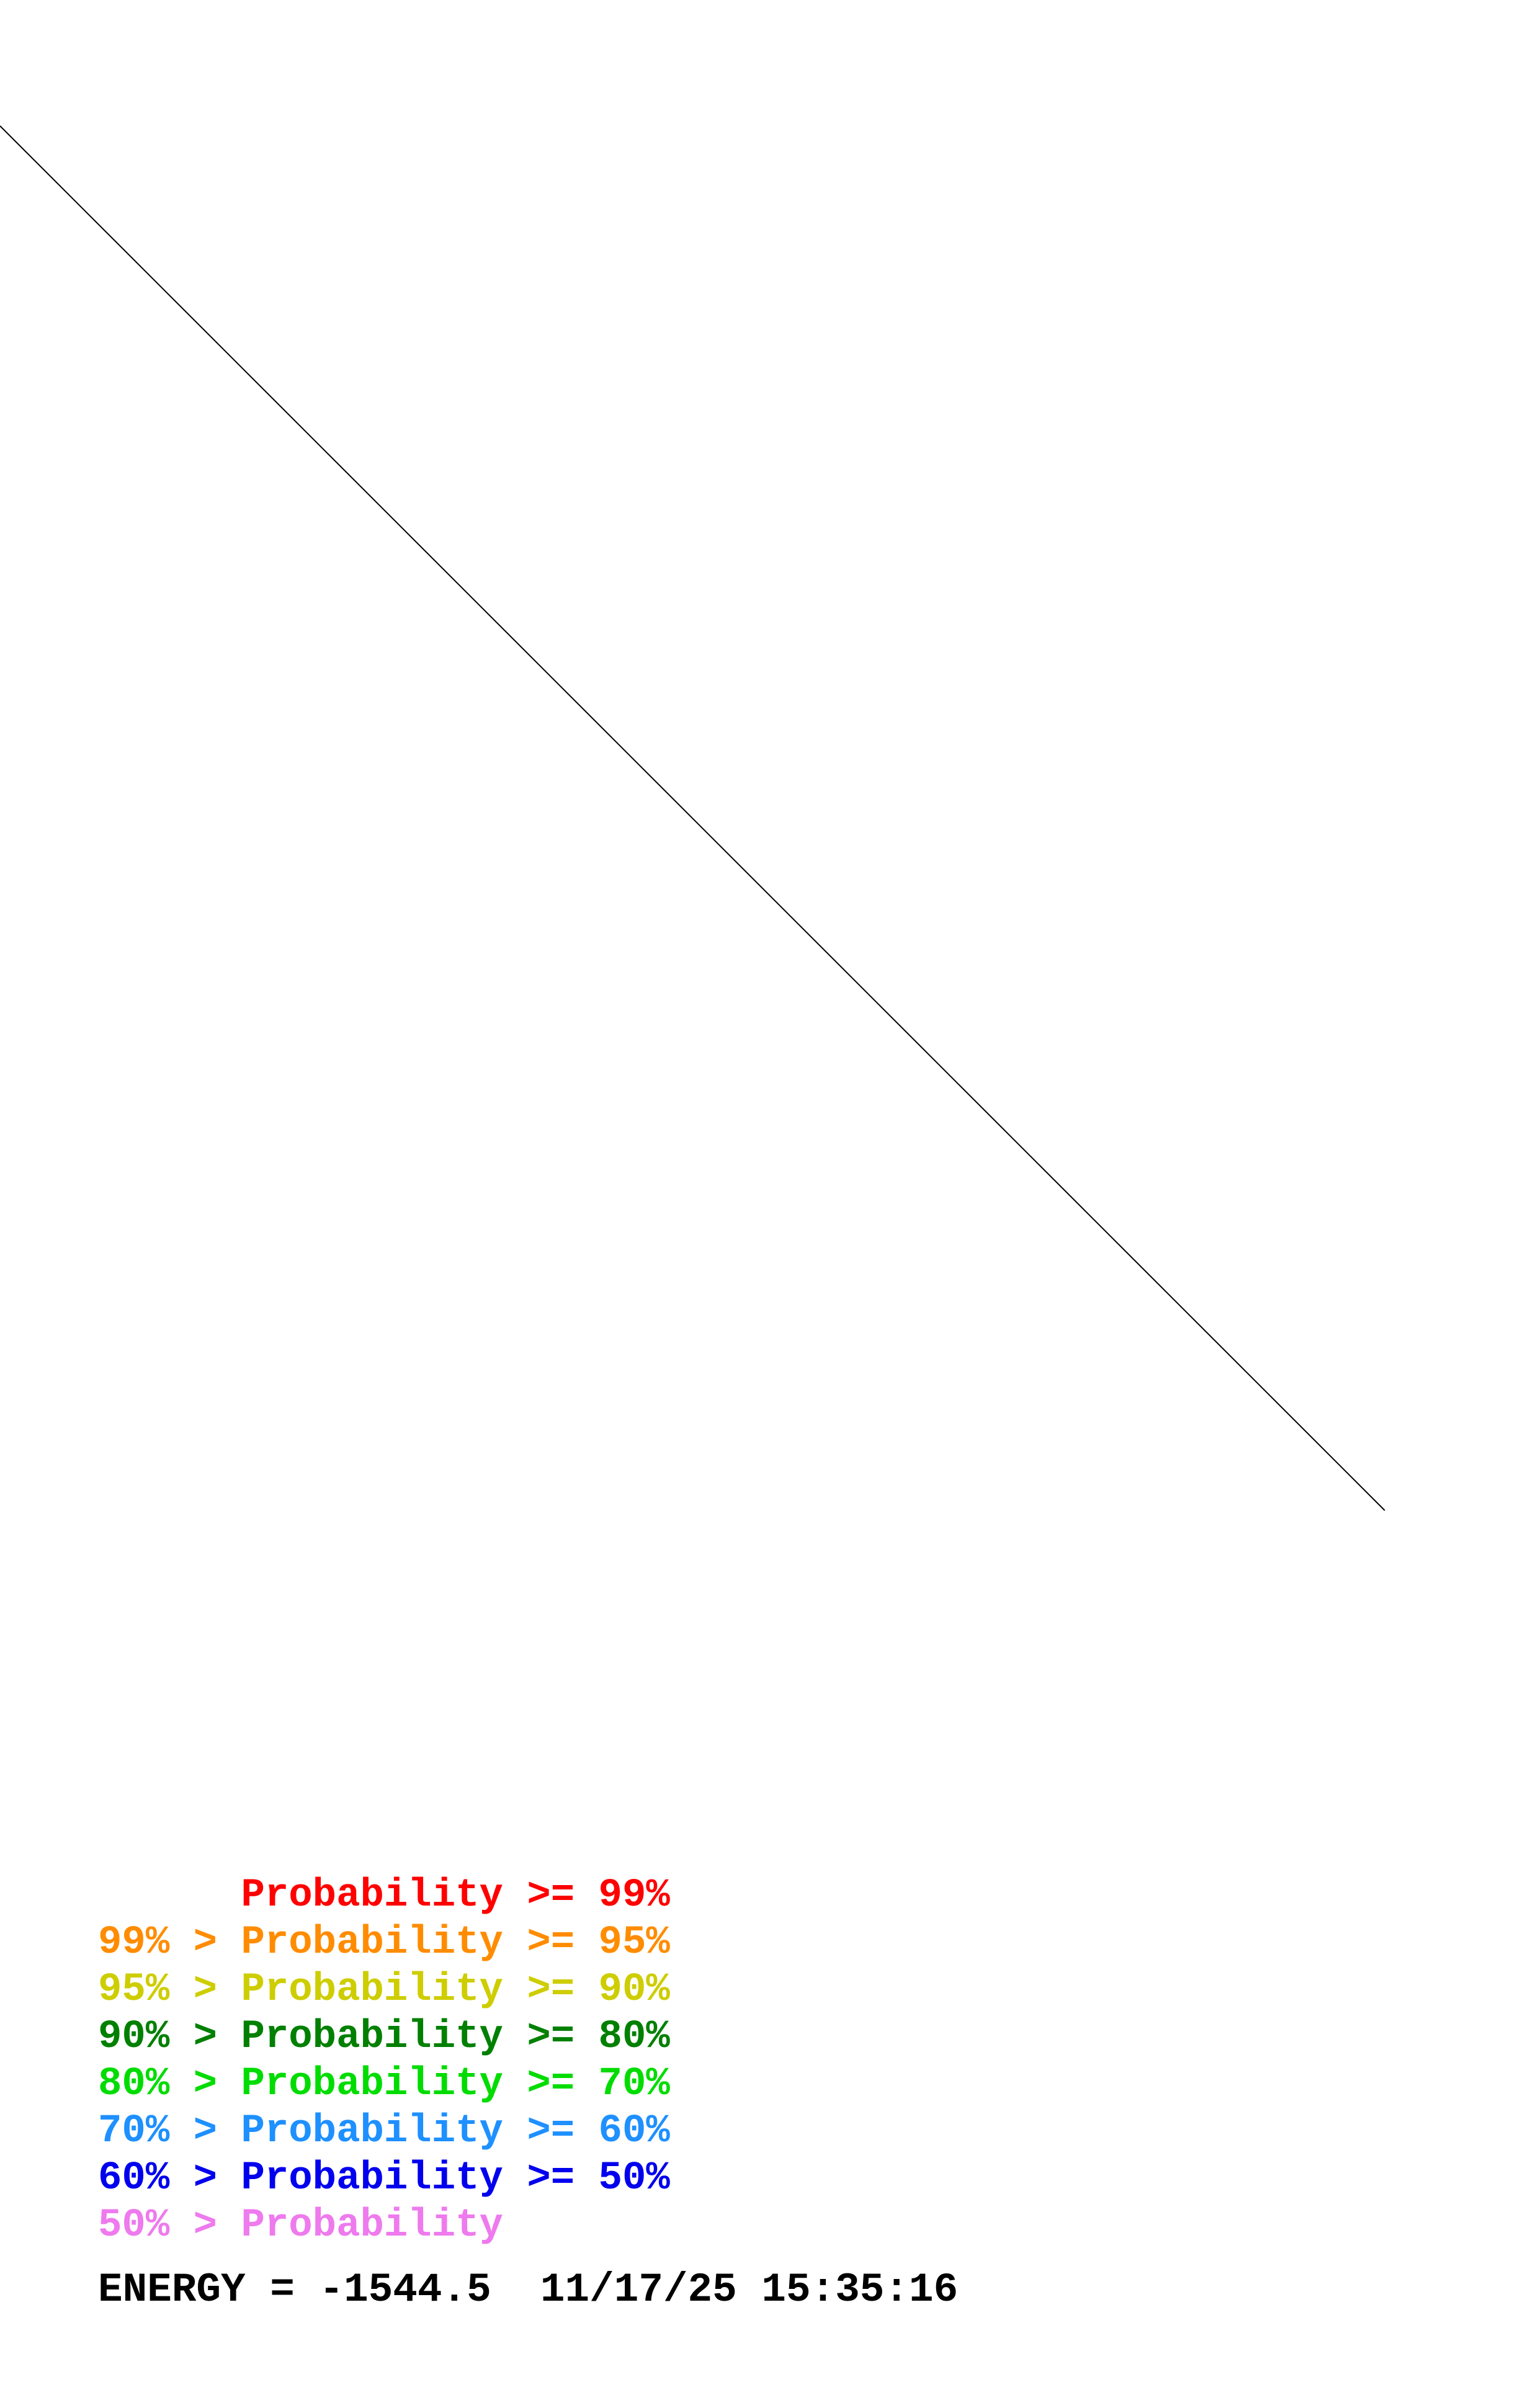 The width and height of the screenshot is (1538, 2408). What do you see at coordinates (300, 2225) in the screenshot?
I see `legend-entry: 50% > Probability` at bounding box center [300, 2225].